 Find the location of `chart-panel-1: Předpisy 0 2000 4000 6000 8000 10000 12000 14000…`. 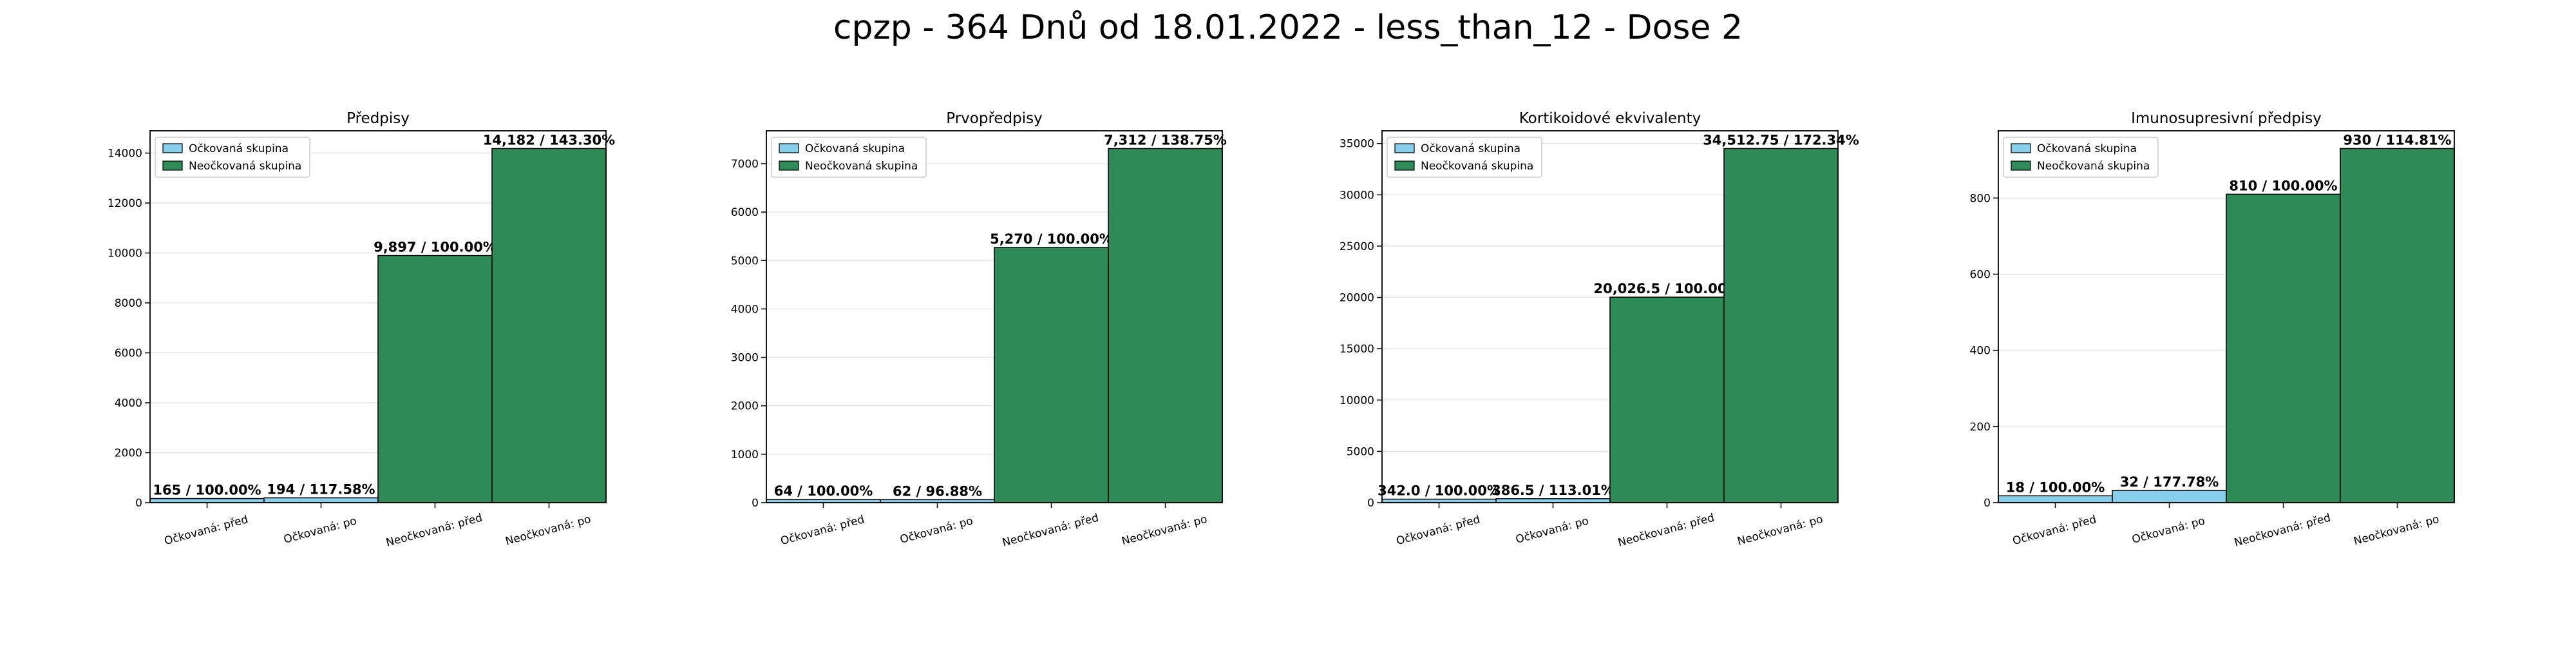

chart-panel-1: Předpisy 0 2000 4000 6000 8000 10000 12000 14000… is located at coordinates (362, 330).